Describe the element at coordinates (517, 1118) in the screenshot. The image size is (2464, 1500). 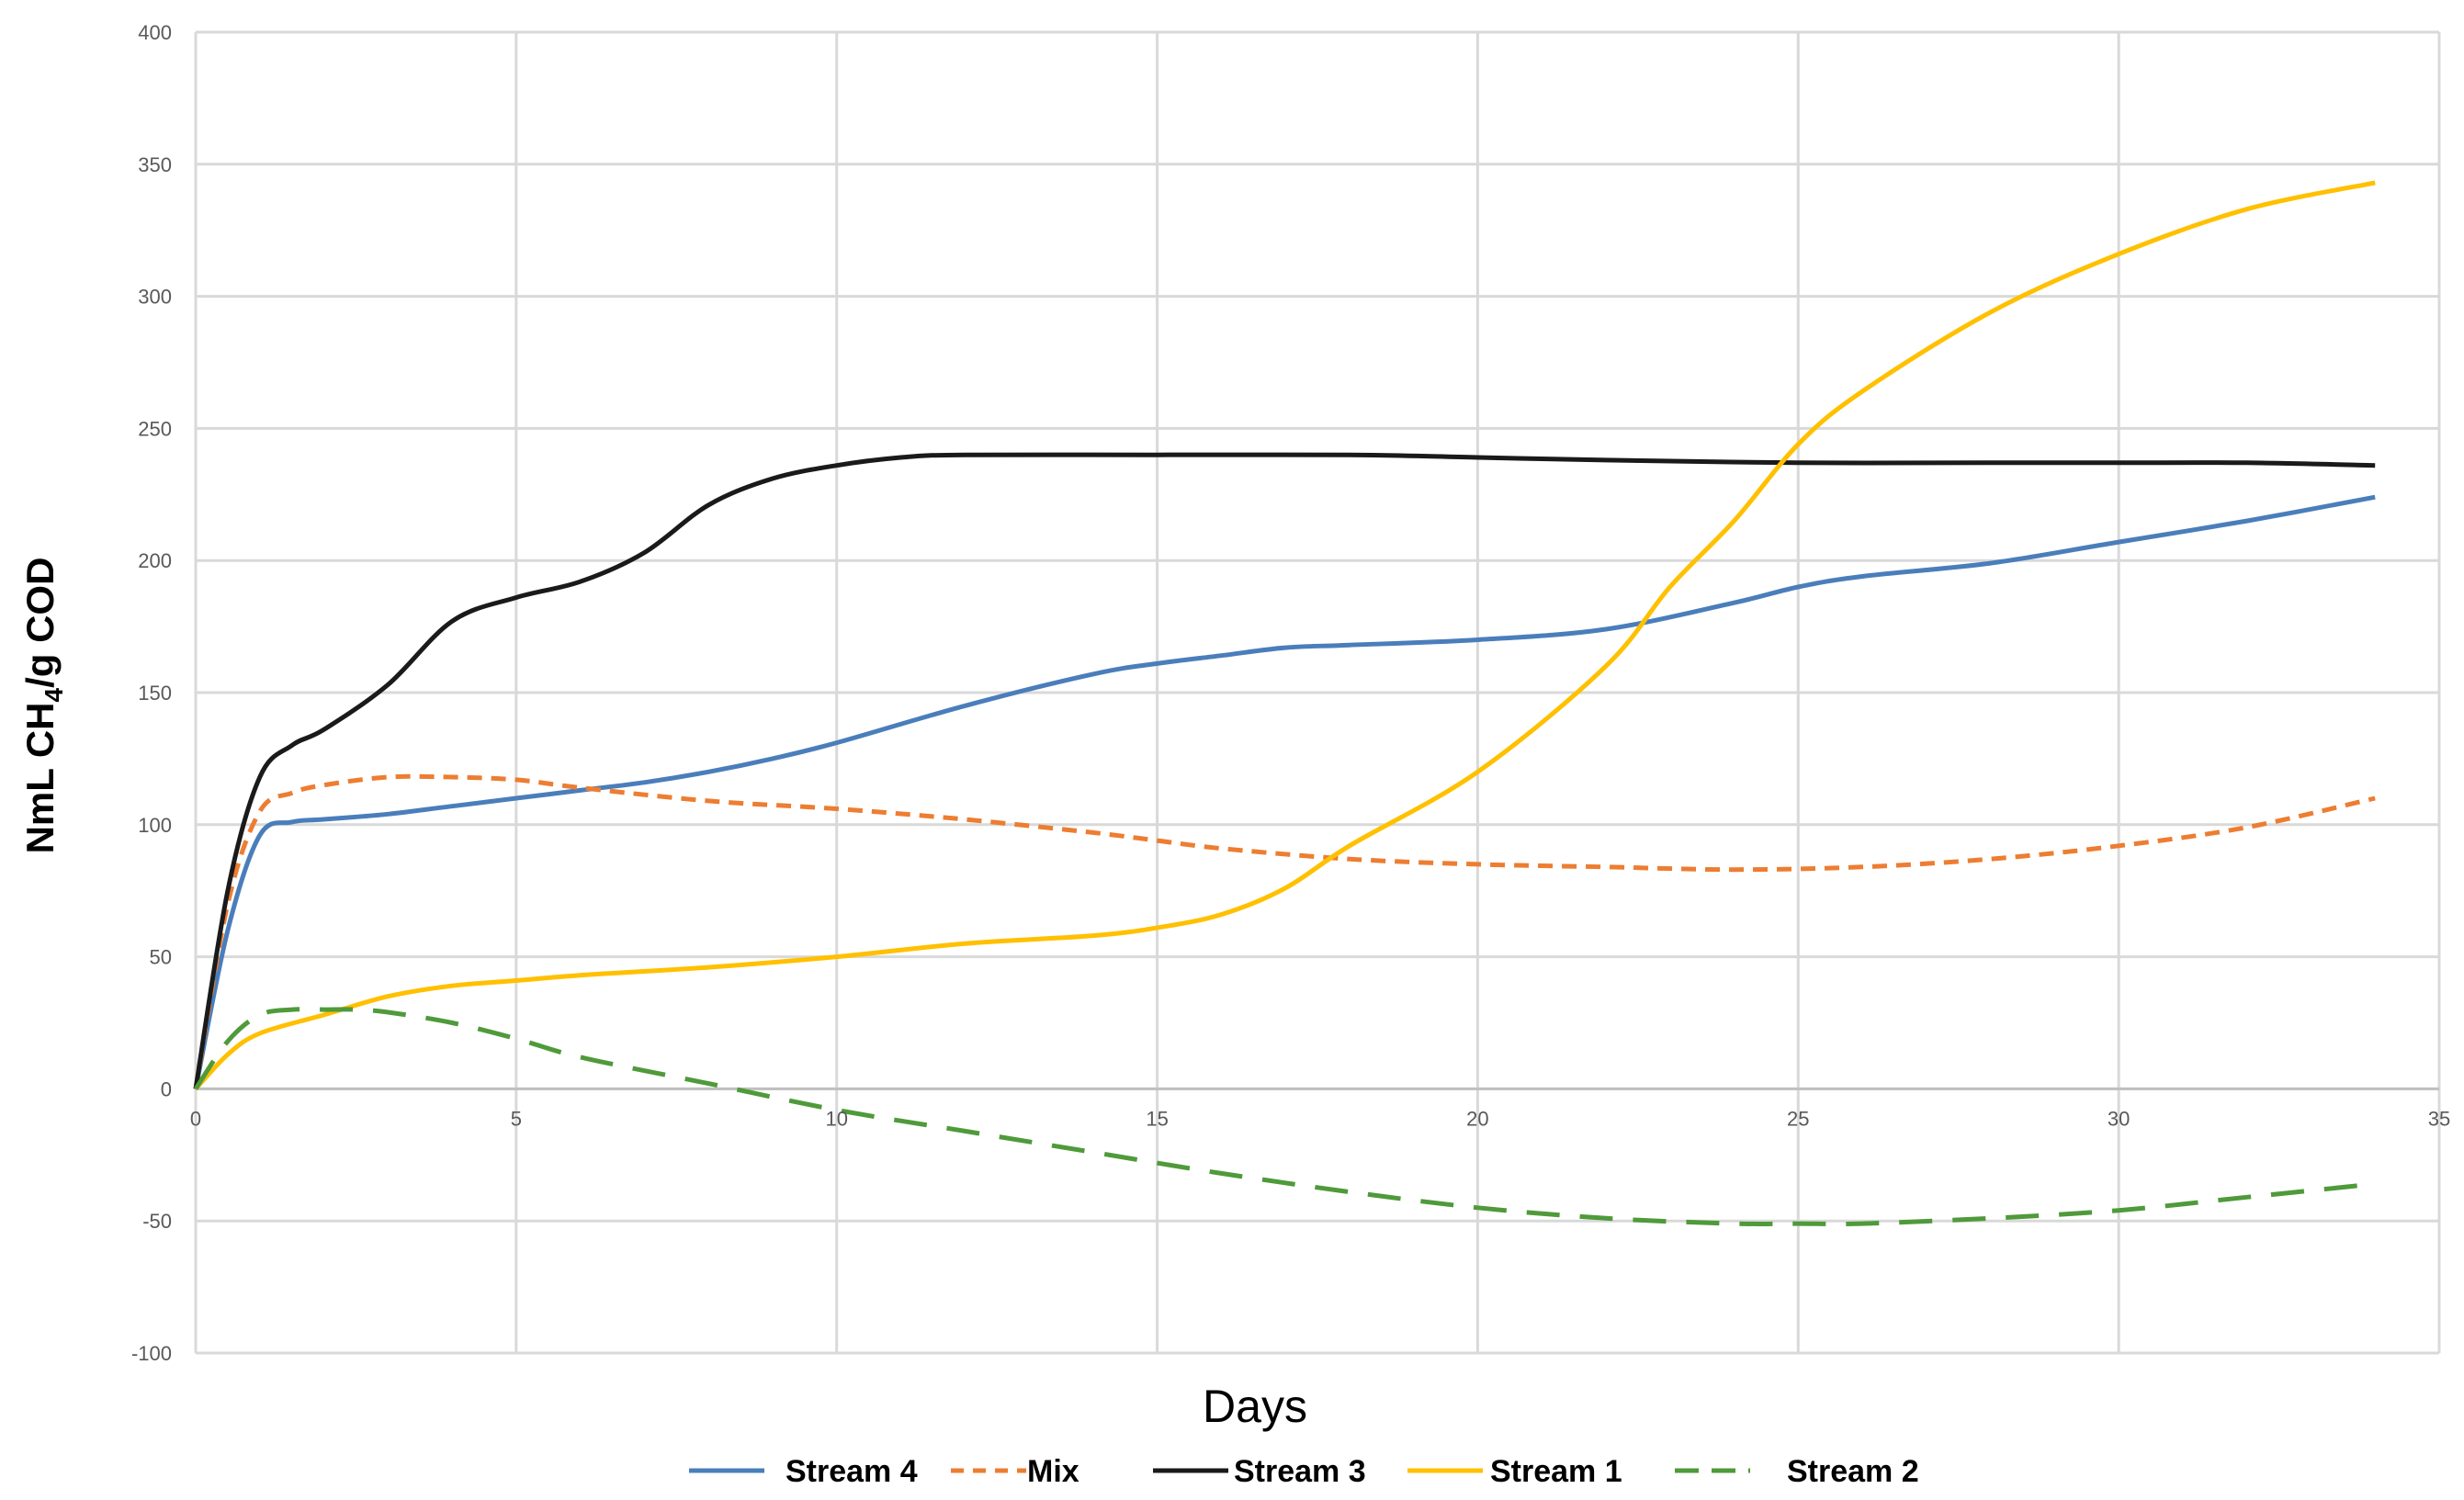
I see `x-tick-label: 5` at that location.